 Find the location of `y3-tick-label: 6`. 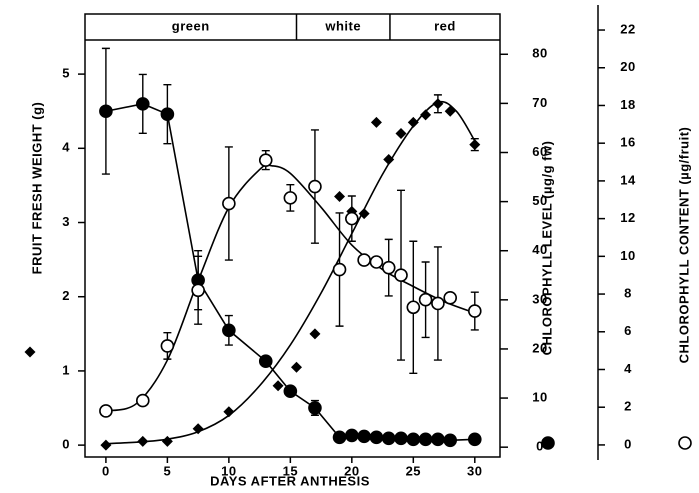

y3-tick-label: 6 is located at coordinates (628, 330).